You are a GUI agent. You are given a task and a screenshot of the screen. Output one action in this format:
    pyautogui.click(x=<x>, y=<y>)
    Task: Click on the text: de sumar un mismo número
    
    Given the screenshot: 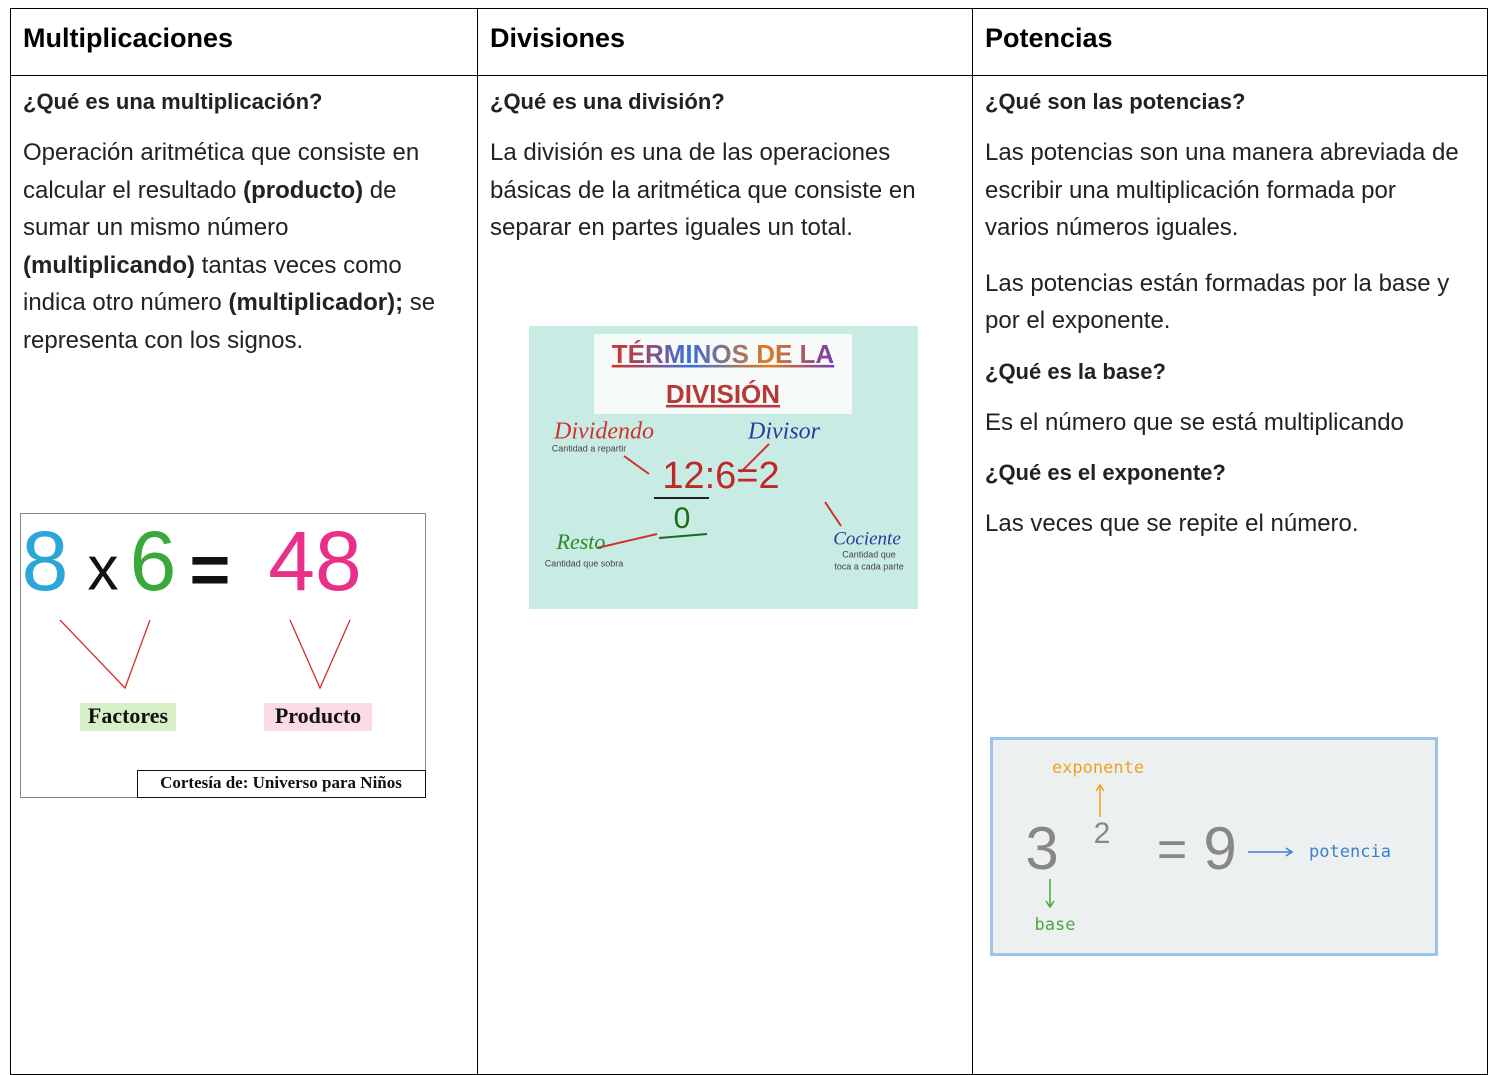 What is the action you would take?
    pyautogui.click(x=210, y=209)
    